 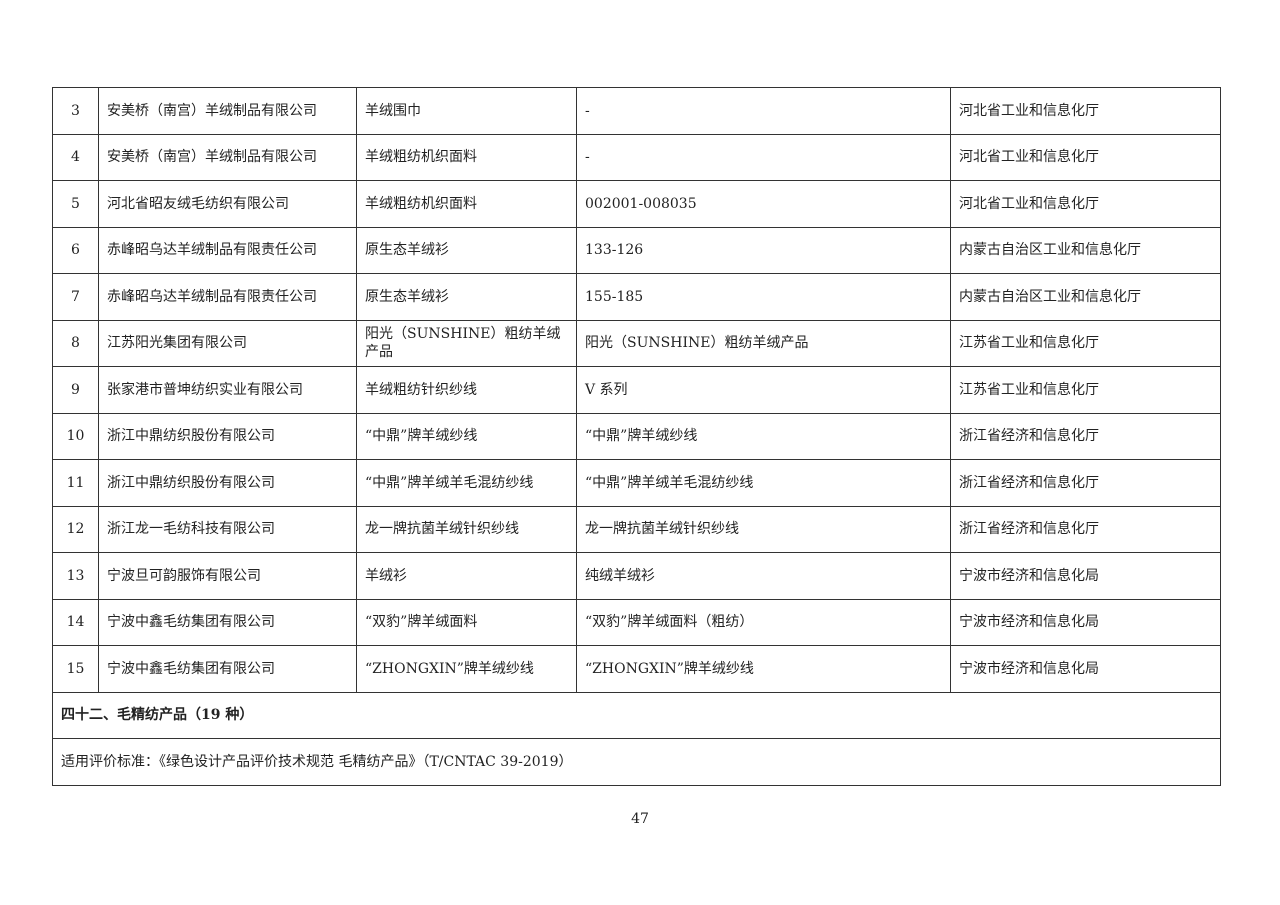 I want to click on cell-no: 12, so click(x=75, y=529).